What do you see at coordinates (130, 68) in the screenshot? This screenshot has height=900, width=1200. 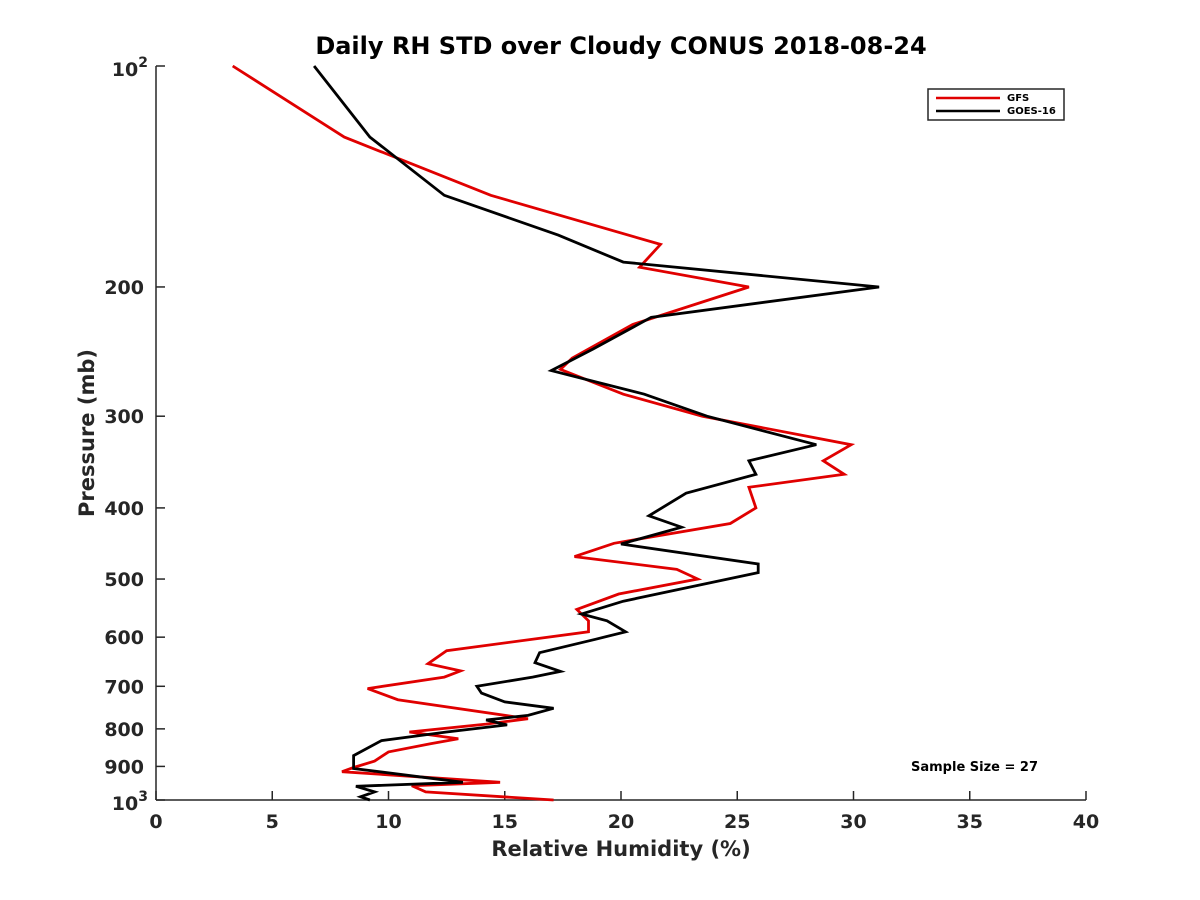 I see `y-tick-label-100: 10²` at bounding box center [130, 68].